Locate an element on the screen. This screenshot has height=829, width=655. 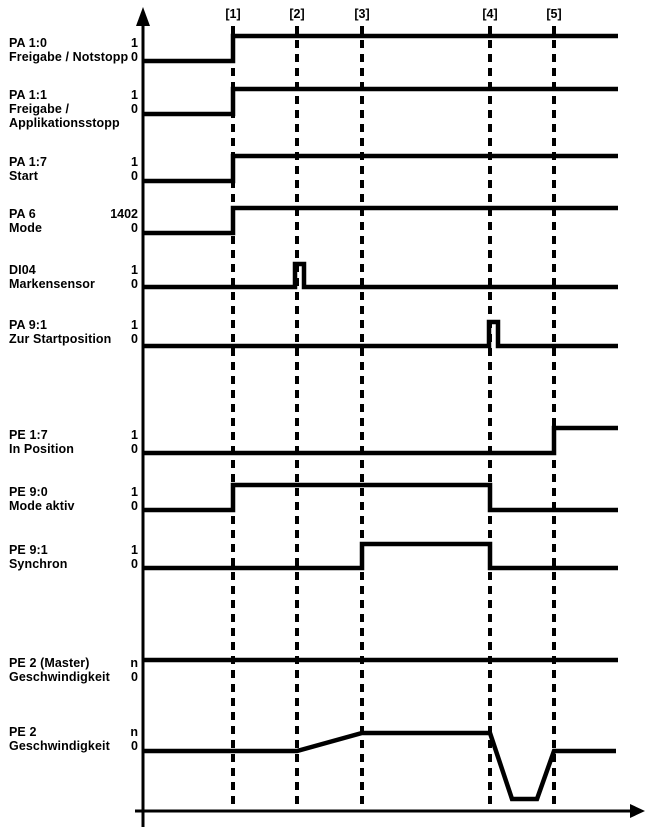
signal-name-di04: DI04 Markensensor is located at coordinates (52, 277).